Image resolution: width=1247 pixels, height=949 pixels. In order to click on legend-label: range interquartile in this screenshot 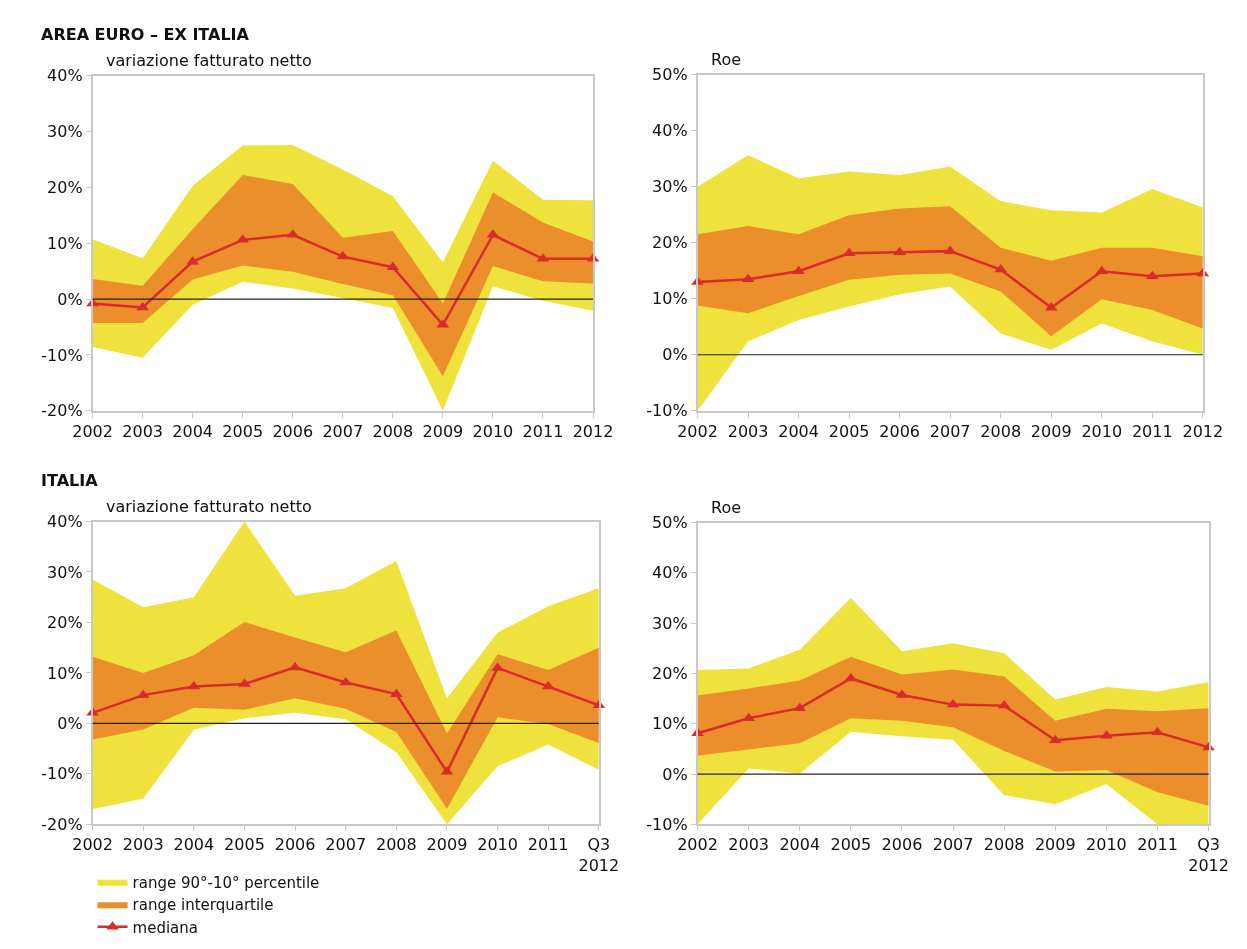, I will do `click(203, 905)`.